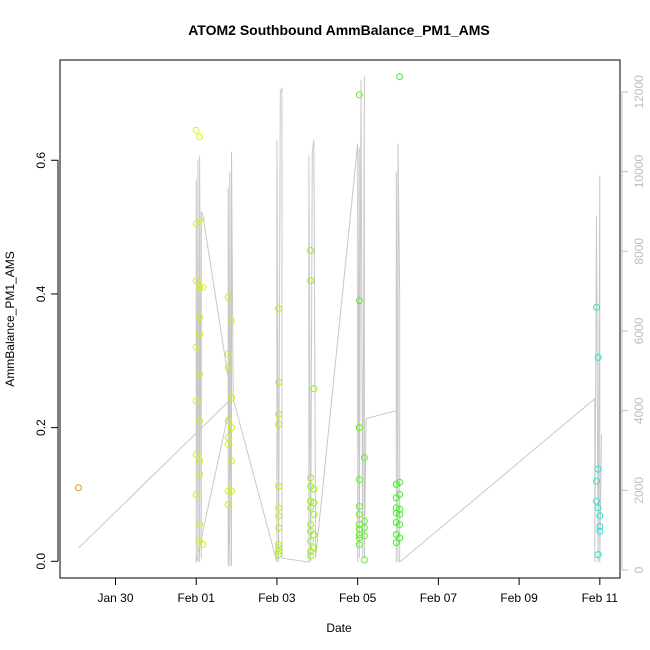 The image size is (650, 650). What do you see at coordinates (115, 598) in the screenshot?
I see `x-tick-label: Jan 30` at bounding box center [115, 598].